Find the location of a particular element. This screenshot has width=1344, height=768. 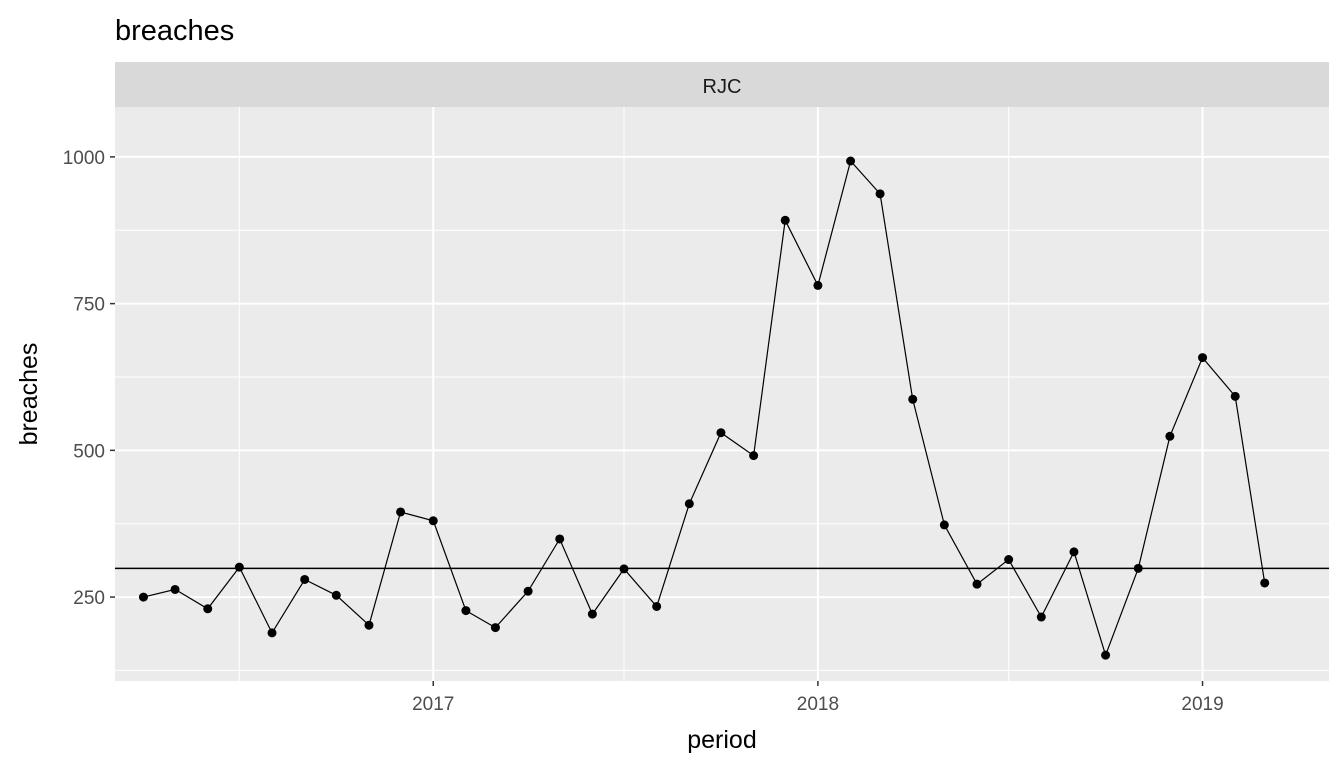

x-tick-label: 2019 is located at coordinates (1202, 704).